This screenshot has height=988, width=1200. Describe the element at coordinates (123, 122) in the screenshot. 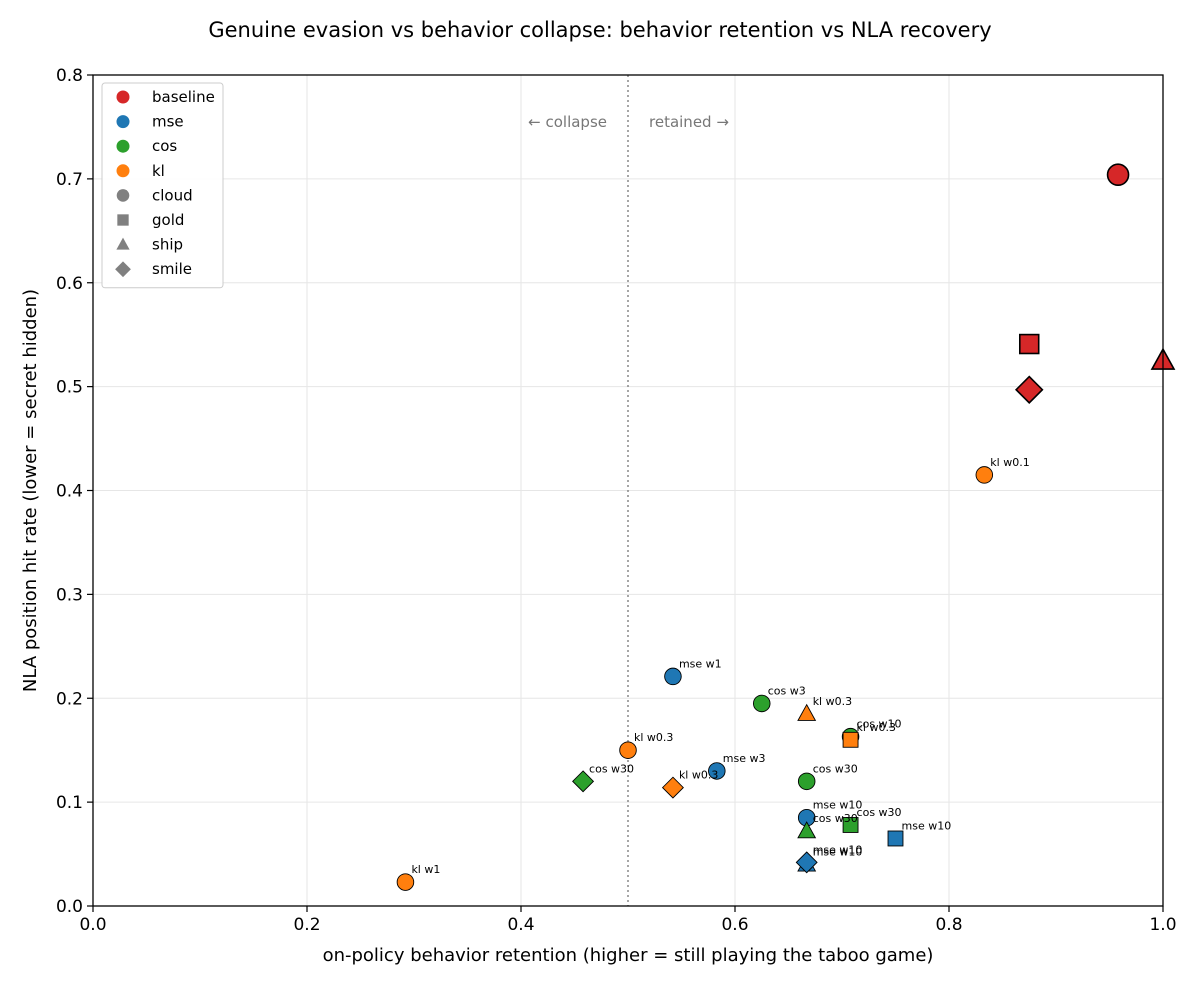

I see `legend-mse-marker` at that location.